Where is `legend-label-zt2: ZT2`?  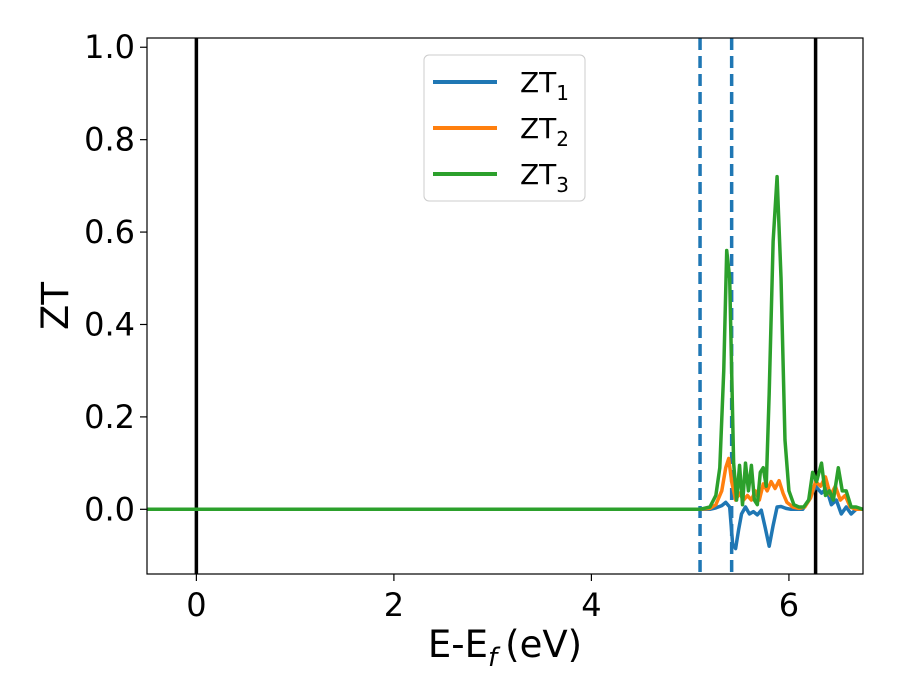 legend-label-zt2: ZT2 is located at coordinates (544, 131).